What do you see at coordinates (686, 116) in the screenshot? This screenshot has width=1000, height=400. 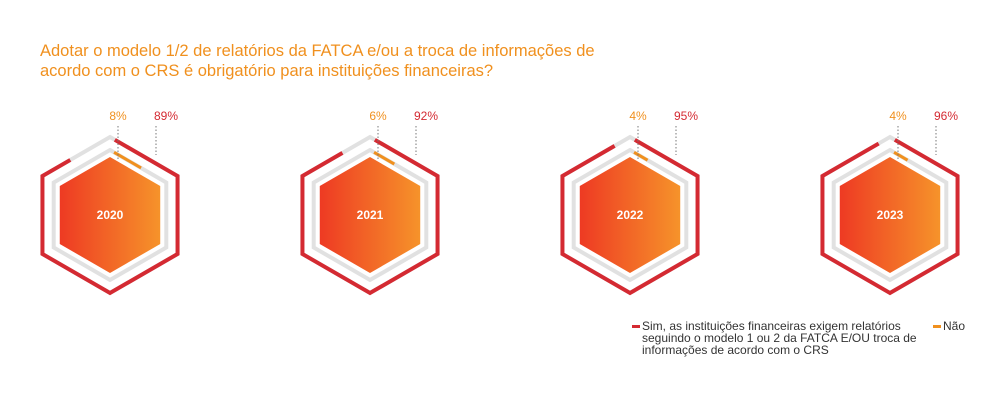 I see `sim-value-label-2022: 95%` at bounding box center [686, 116].